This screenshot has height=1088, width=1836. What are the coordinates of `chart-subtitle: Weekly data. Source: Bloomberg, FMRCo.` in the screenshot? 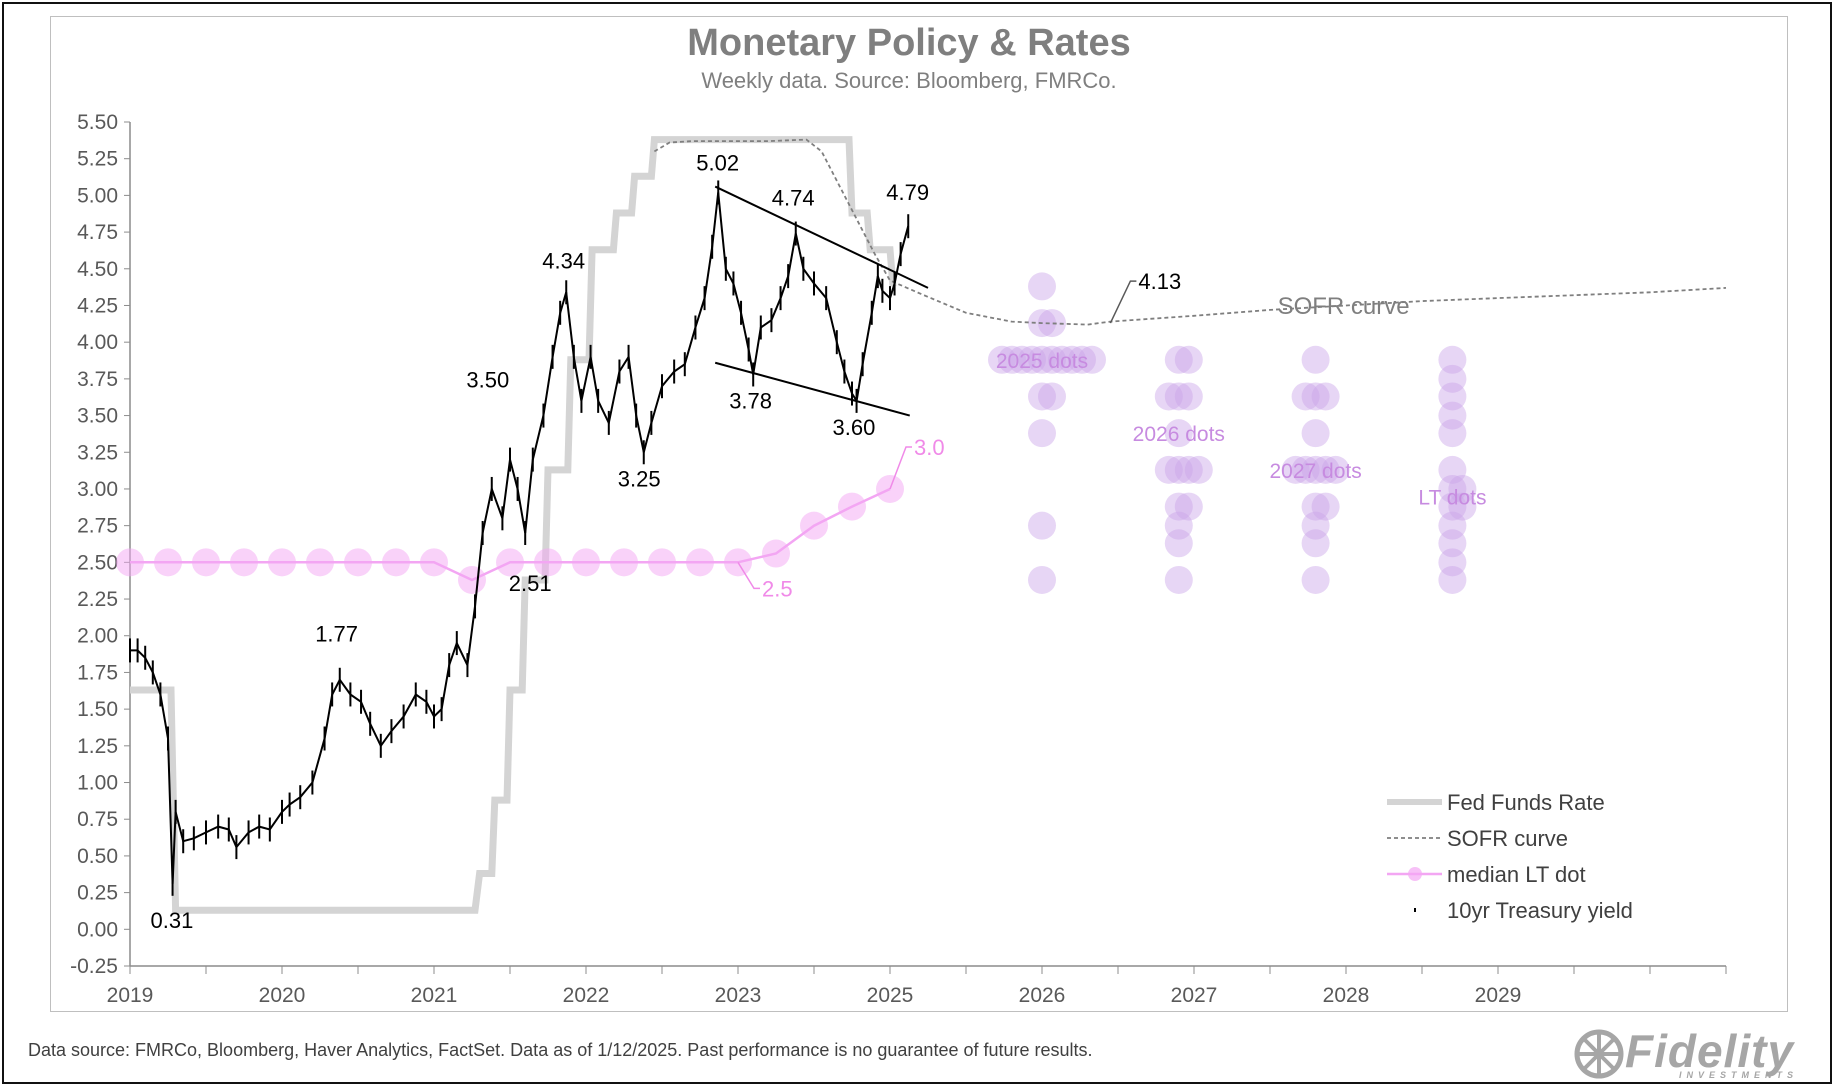 It's located at (909, 80).